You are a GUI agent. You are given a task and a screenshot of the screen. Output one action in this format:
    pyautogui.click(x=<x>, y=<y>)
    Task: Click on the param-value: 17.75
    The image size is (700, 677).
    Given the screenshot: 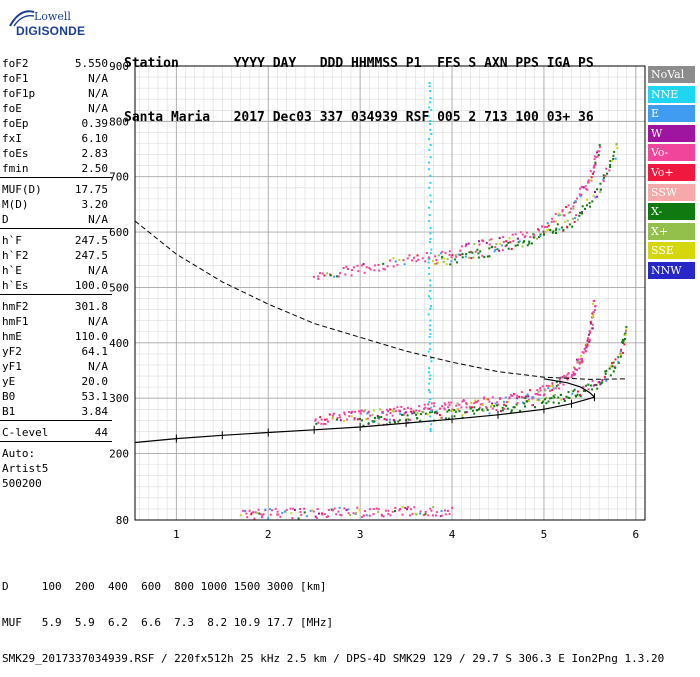 What is the action you would take?
    pyautogui.click(x=91, y=189)
    